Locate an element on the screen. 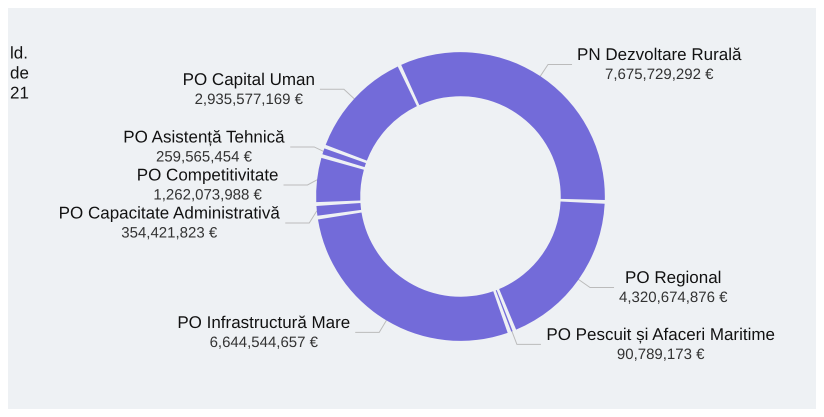 The width and height of the screenshot is (824, 417). data-label: 90,789,173 € is located at coordinates (661, 354).